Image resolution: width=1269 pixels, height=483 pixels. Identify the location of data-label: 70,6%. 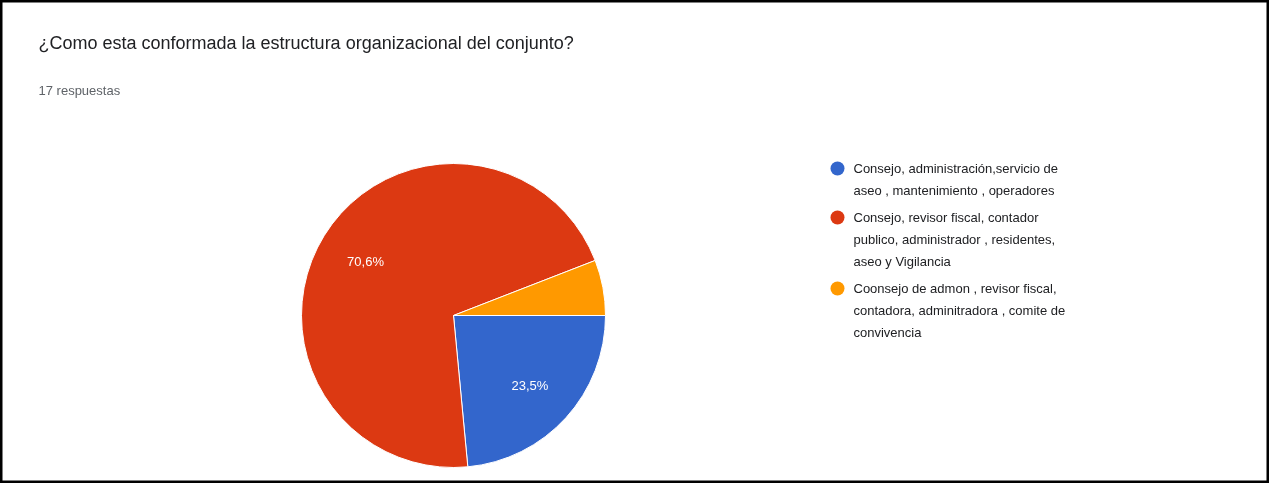
(366, 261).